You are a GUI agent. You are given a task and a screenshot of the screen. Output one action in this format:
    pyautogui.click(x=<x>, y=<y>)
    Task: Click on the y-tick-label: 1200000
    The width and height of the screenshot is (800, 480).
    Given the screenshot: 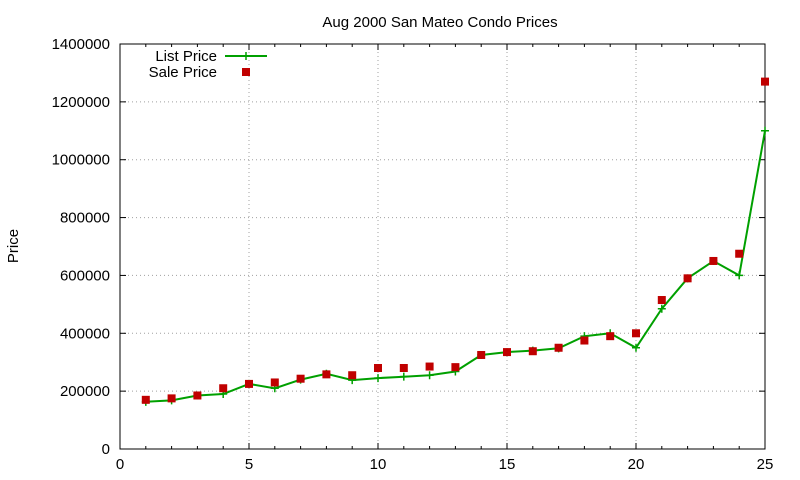 What is the action you would take?
    pyautogui.click(x=81, y=102)
    